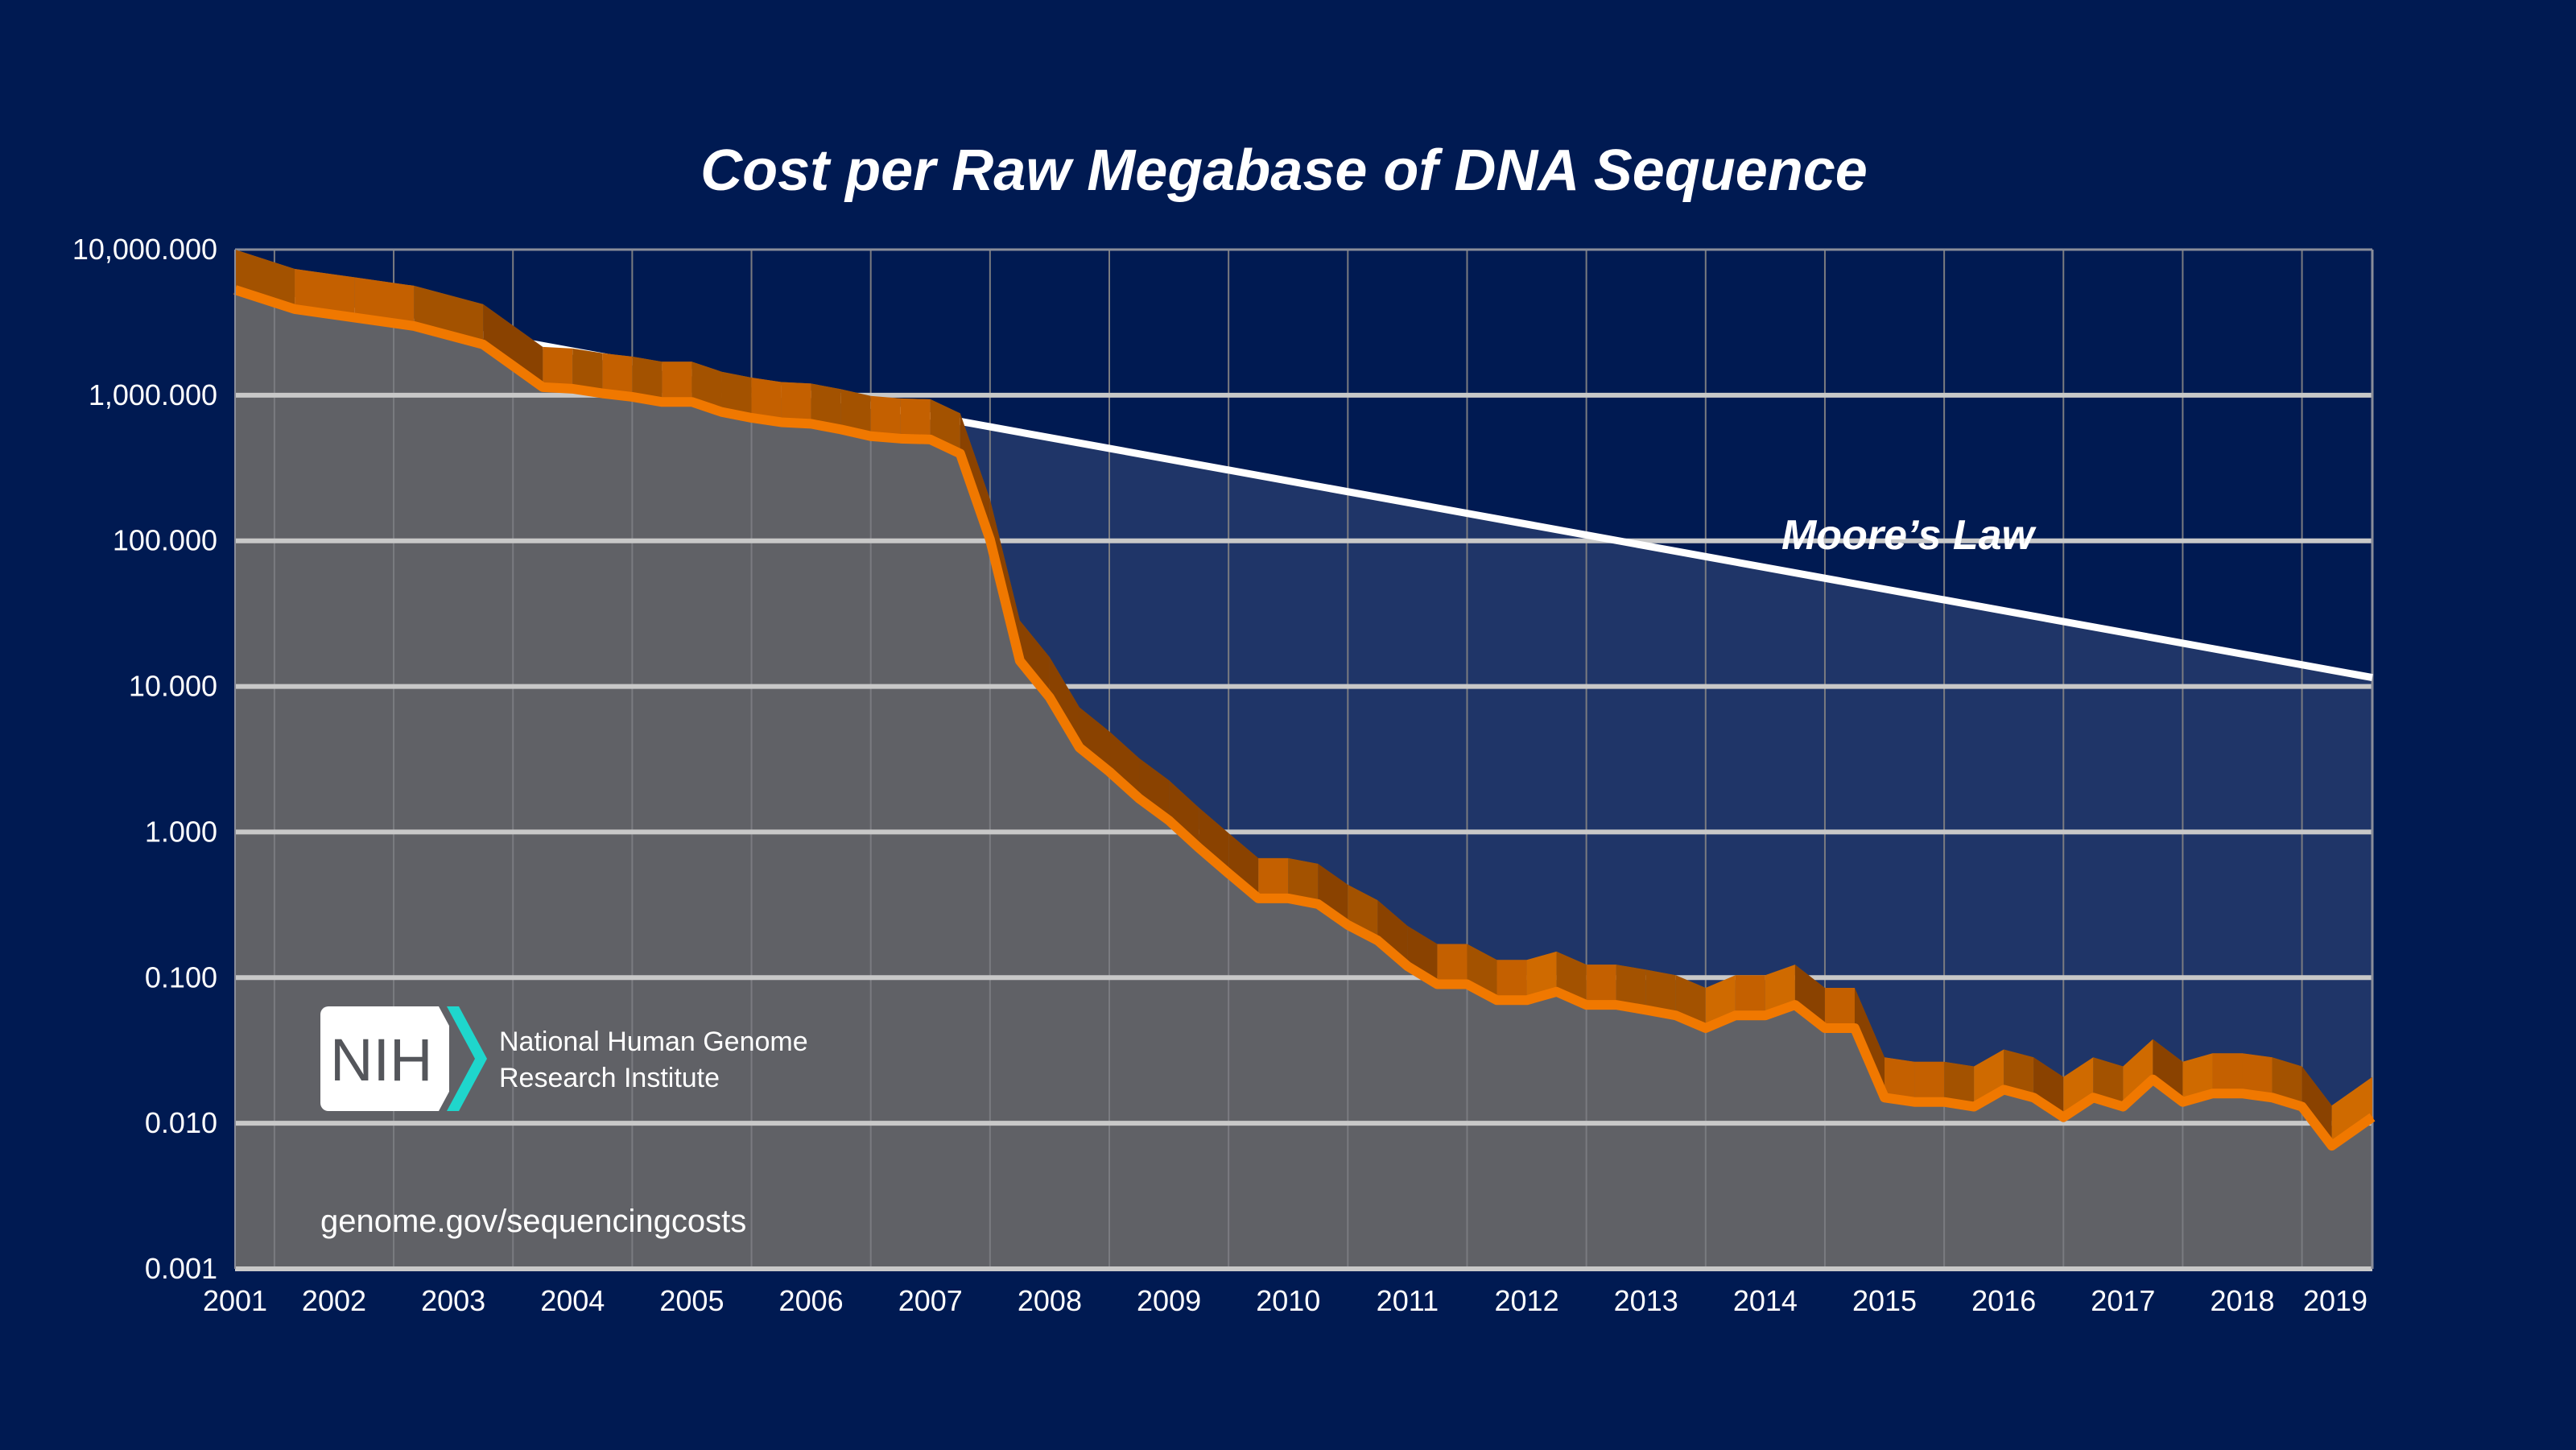 The height and width of the screenshot is (1450, 2576). Describe the element at coordinates (453, 1300) in the screenshot. I see `x-tick-label: 2003` at that location.